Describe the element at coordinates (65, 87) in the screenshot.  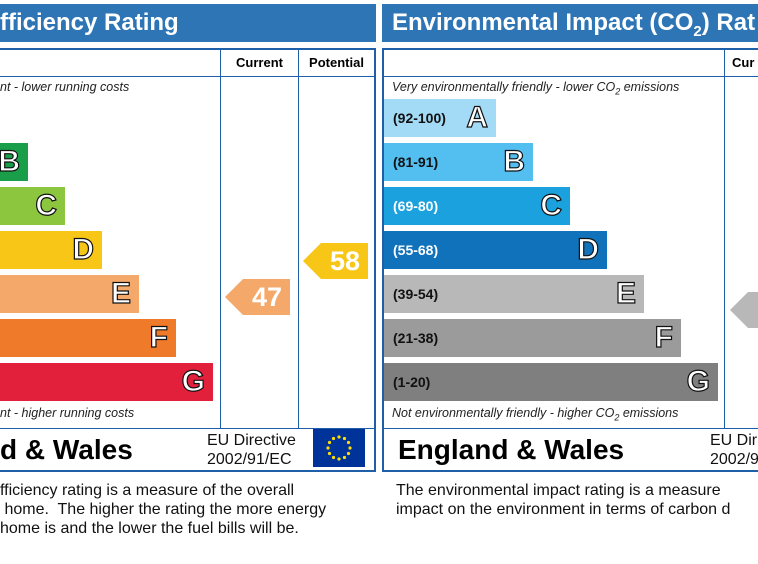
I see `energy-top-caption: nt - lower running costs` at that location.